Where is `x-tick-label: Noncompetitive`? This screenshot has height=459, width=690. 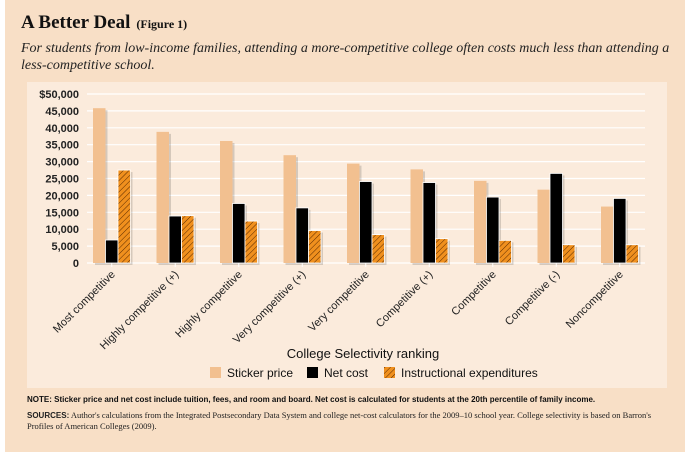
x-tick-label: Noncompetitive is located at coordinates (595, 300).